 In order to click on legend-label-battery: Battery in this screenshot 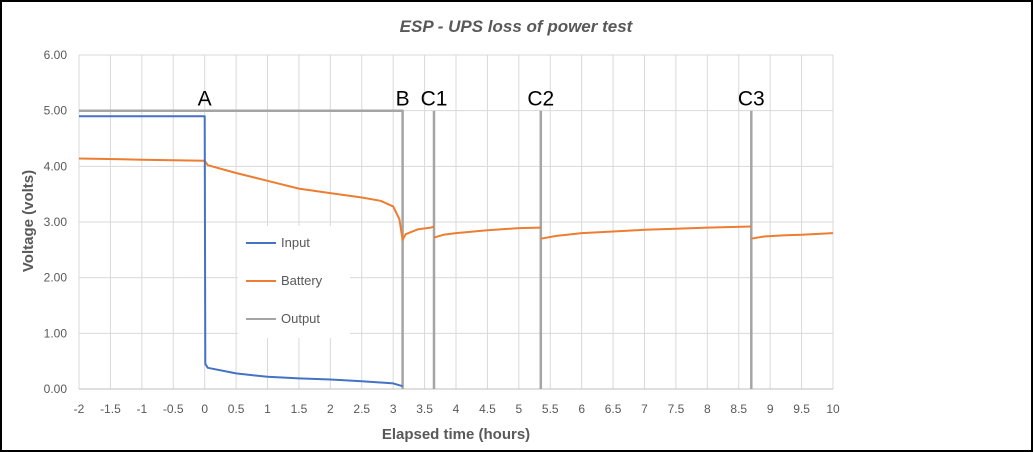, I will do `click(302, 280)`.